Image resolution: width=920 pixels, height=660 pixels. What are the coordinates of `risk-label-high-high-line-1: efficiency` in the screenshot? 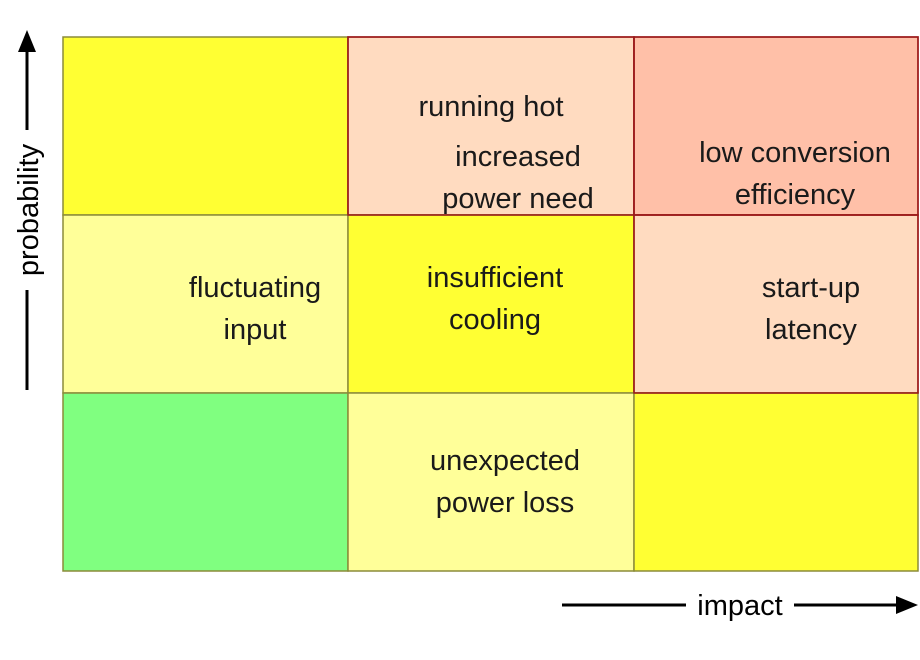 It's located at (795, 195).